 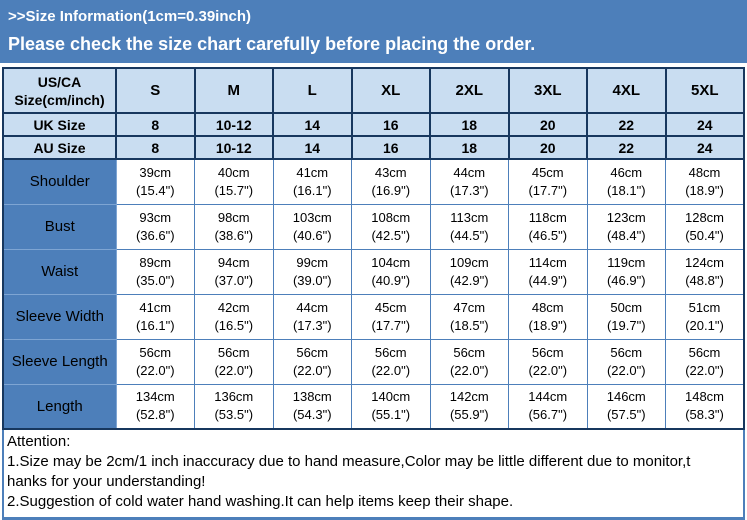 I want to click on measurement-cell: 44cm (17.3"), so click(x=469, y=181).